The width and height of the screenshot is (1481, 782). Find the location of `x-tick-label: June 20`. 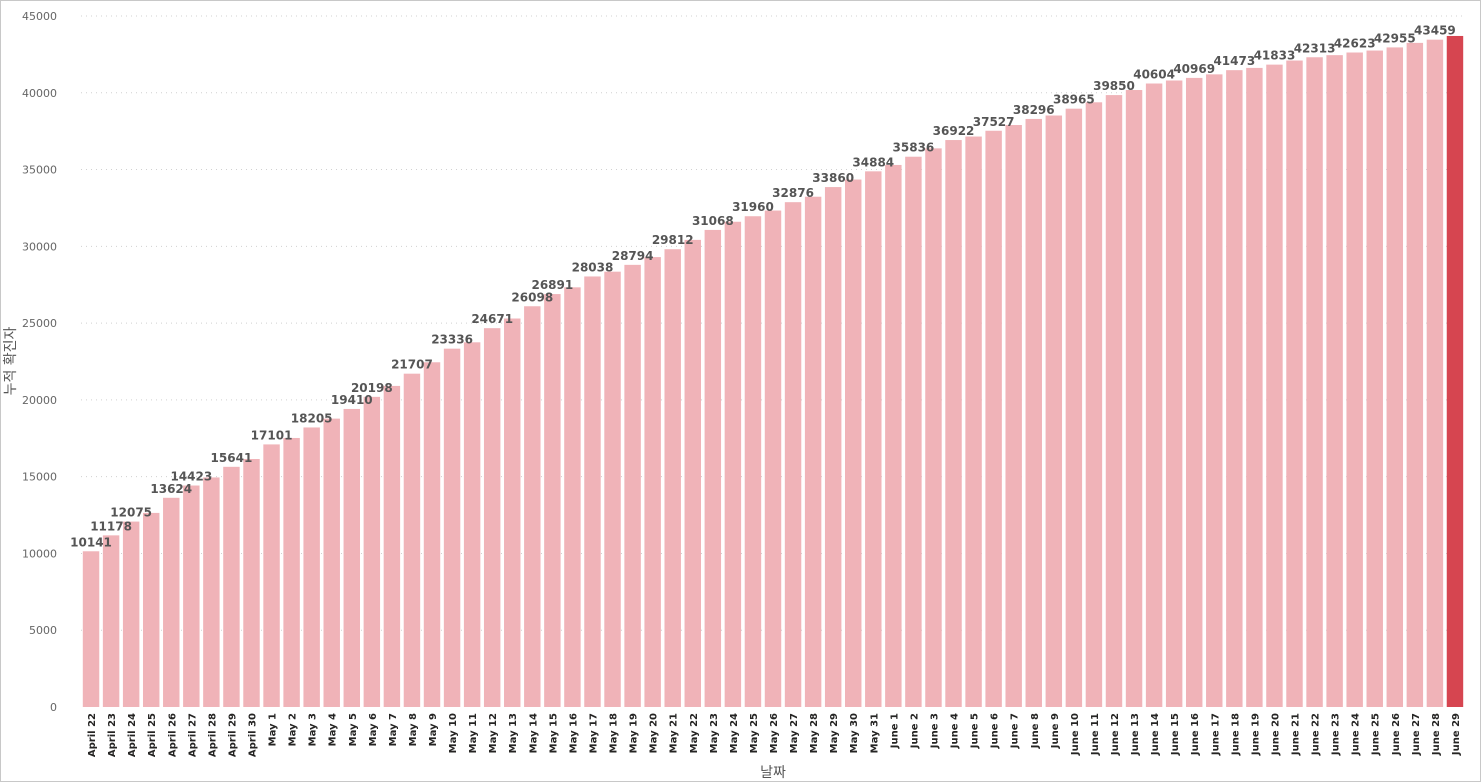

x-tick-label: June 20 is located at coordinates (1275, 734).